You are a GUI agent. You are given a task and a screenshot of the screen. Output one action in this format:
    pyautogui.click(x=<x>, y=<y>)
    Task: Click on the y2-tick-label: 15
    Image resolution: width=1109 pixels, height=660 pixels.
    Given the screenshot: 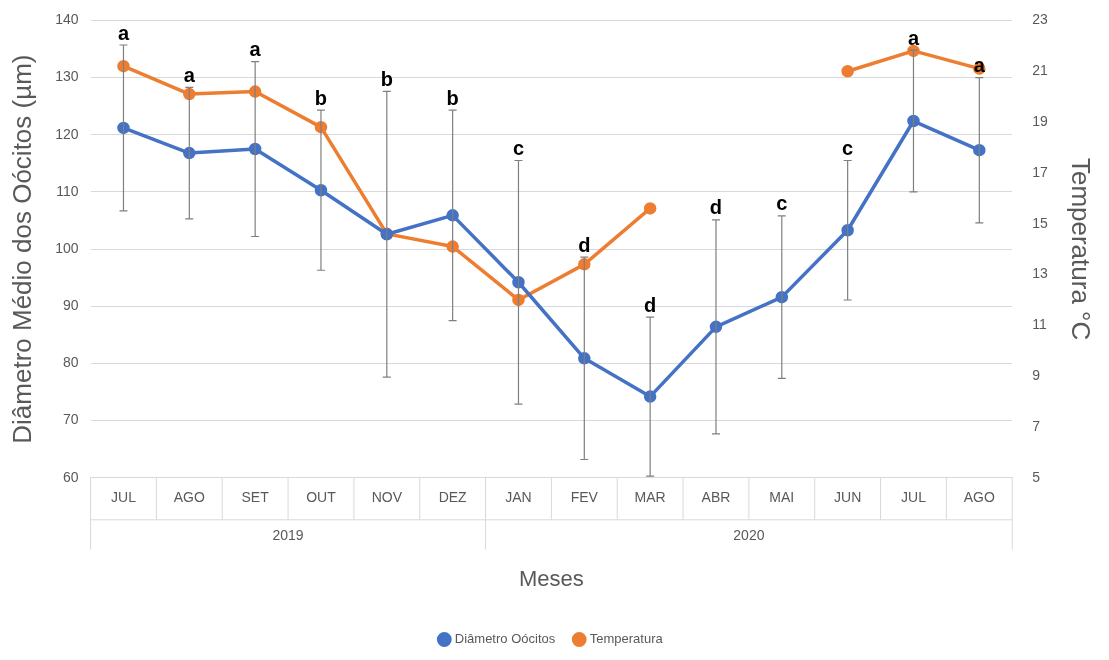 What is the action you would take?
    pyautogui.click(x=1040, y=222)
    